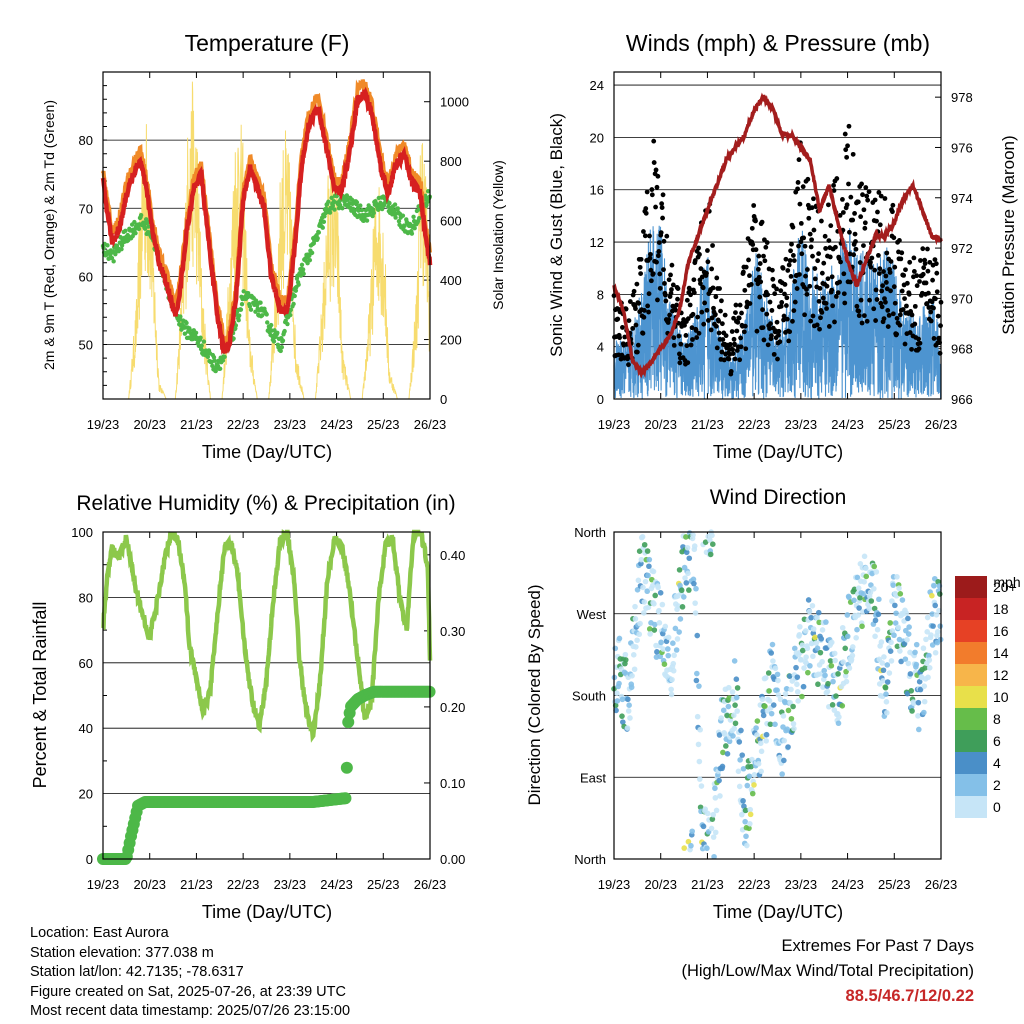 This screenshot has height=1024, width=1024. I want to click on temp-2m-line, so click(266, 220).